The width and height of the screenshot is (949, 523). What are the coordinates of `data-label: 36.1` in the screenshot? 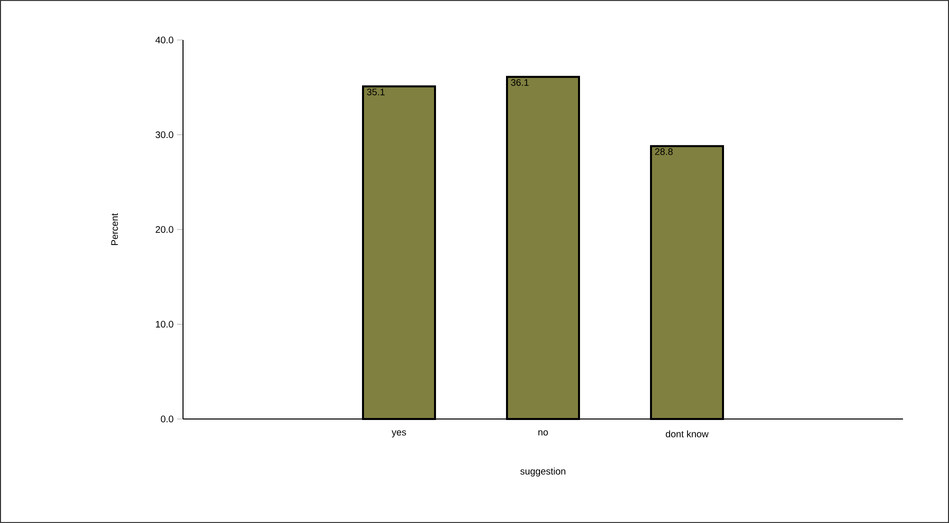 It's located at (520, 82).